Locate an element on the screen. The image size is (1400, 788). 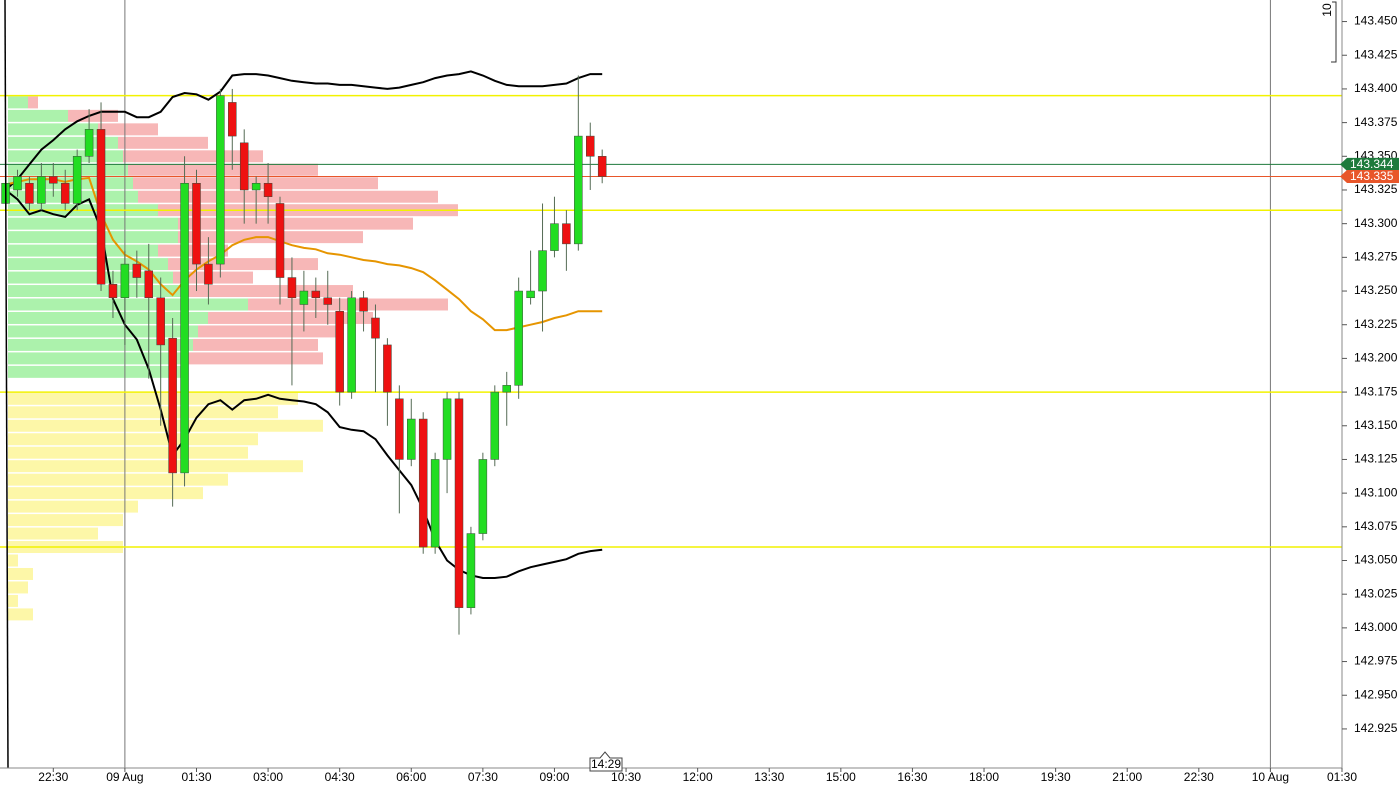
y-tick-label: 143.450 is located at coordinates (1376, 21).